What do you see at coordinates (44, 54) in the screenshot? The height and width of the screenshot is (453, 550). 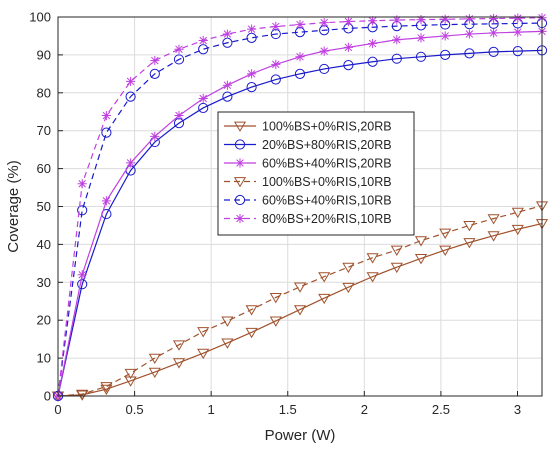 I see `y-tick-label: 90` at bounding box center [44, 54].